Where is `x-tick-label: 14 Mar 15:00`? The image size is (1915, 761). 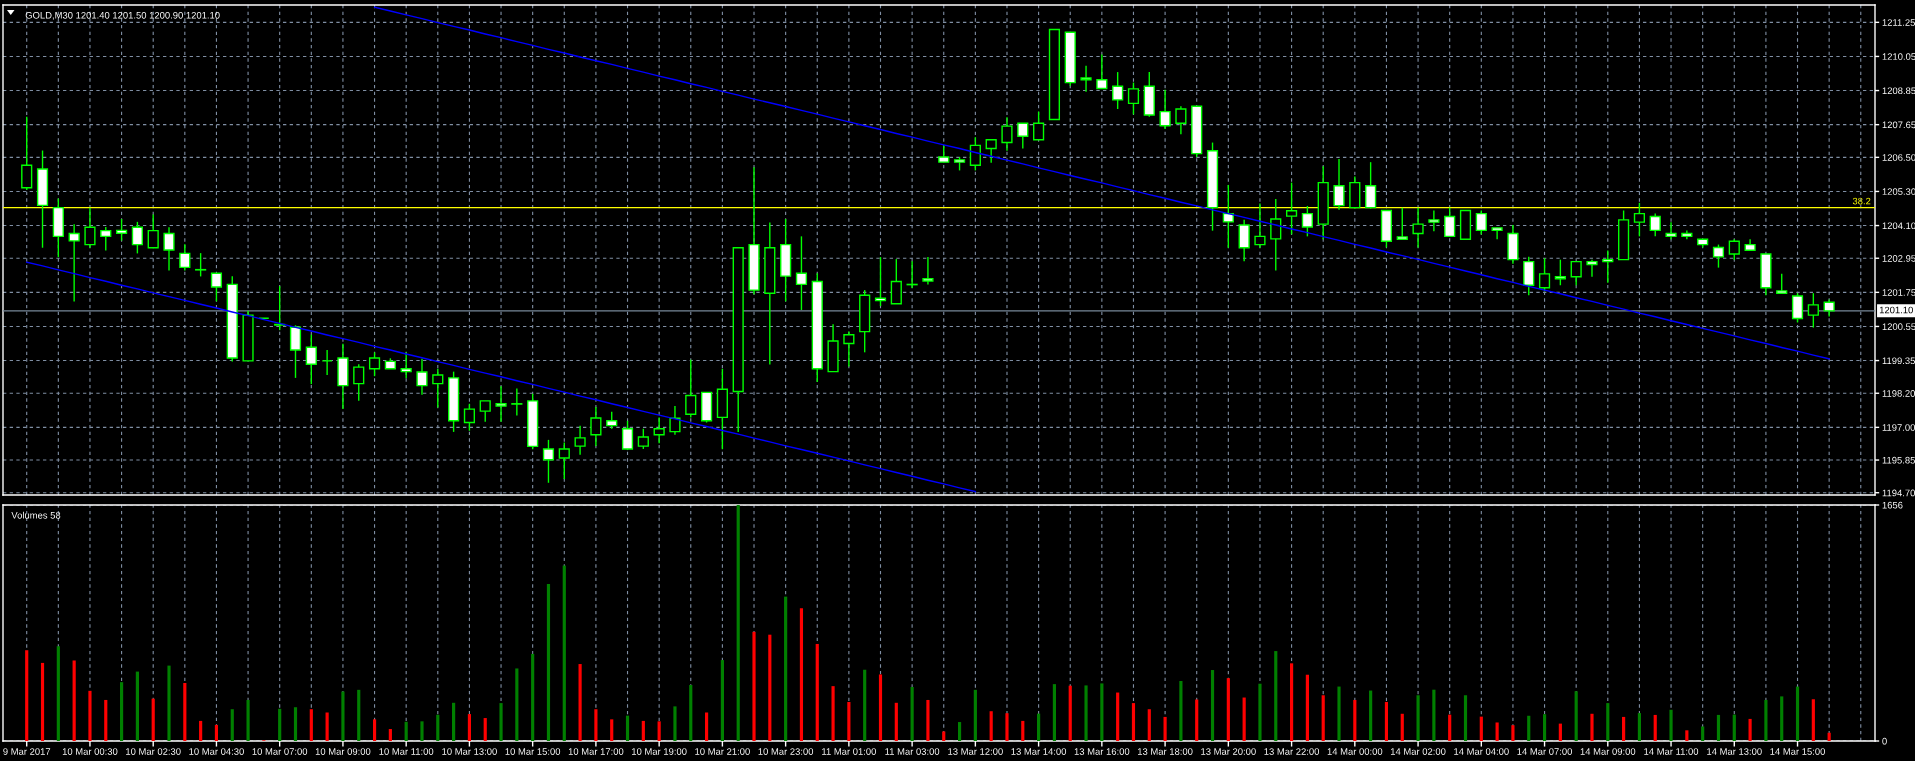
x-tick-label: 14 Mar 15:00 is located at coordinates (1797, 751).